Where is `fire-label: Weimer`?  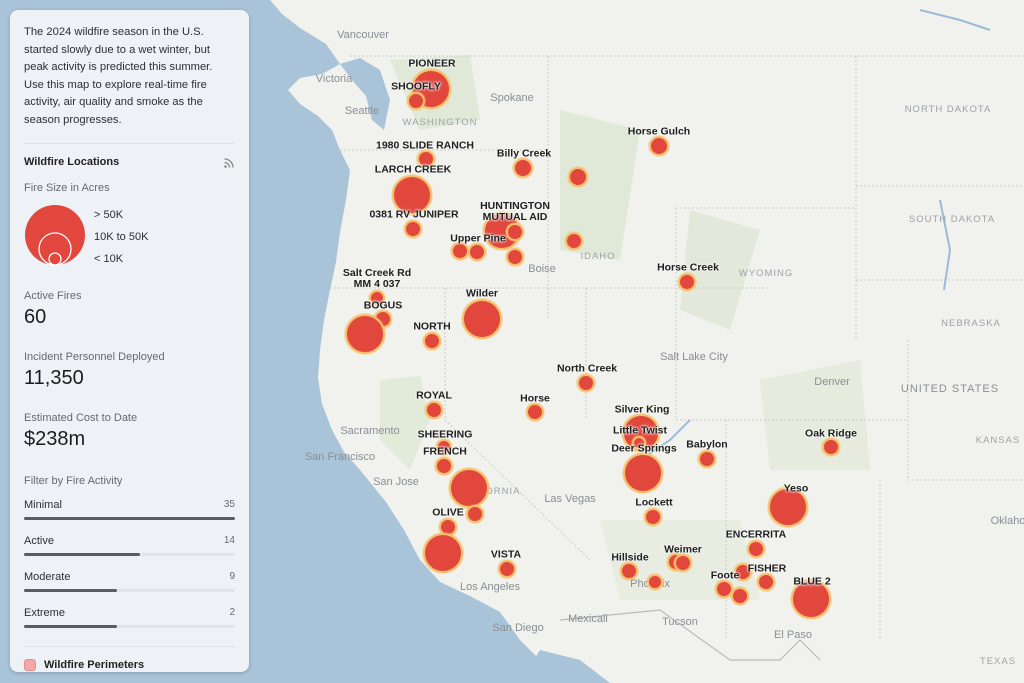 fire-label: Weimer is located at coordinates (683, 549).